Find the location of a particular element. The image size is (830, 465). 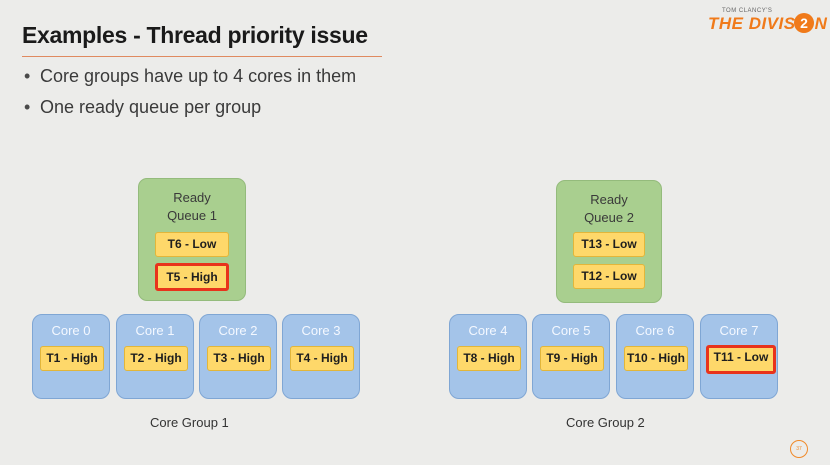

core-group-2-label: Core Group 2 is located at coordinates (605, 422).